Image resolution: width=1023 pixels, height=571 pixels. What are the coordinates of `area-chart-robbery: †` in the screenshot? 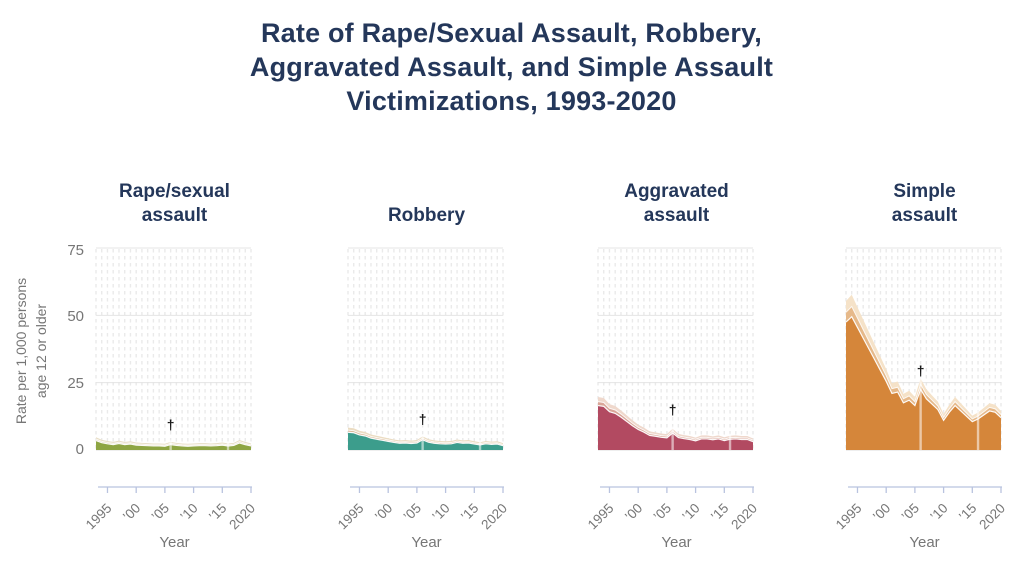 It's located at (426, 349).